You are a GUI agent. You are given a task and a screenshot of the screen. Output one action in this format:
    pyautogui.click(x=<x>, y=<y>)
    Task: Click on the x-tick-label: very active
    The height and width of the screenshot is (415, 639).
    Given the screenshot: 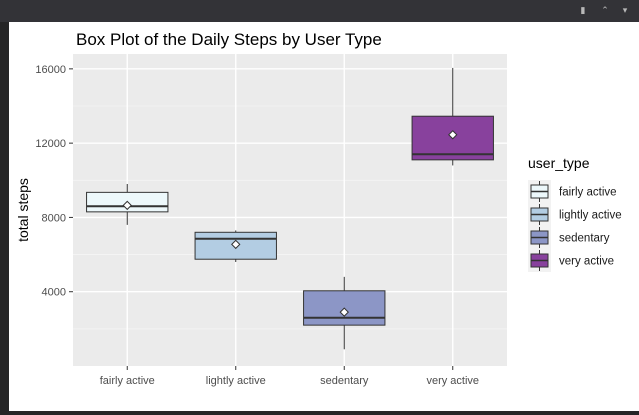 What is the action you would take?
    pyautogui.click(x=452, y=381)
    